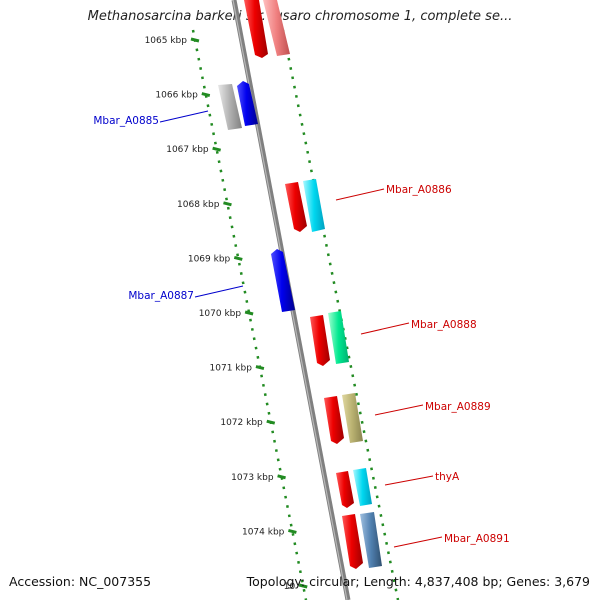 The width and height of the screenshot is (600, 600). What do you see at coordinates (209, 259) in the screenshot?
I see `kbp-tick-label: 1069 kbp` at bounding box center [209, 259].